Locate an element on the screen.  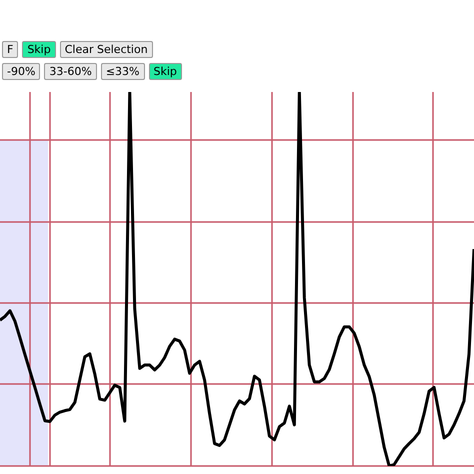
text: F is located at coordinates (10, 49).